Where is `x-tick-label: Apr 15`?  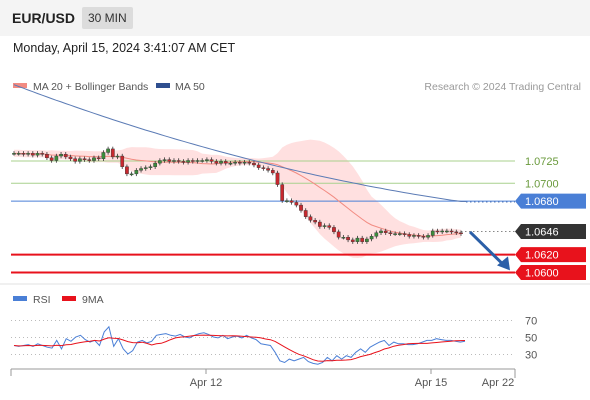
x-tick-label: Apr 15 is located at coordinates (431, 383).